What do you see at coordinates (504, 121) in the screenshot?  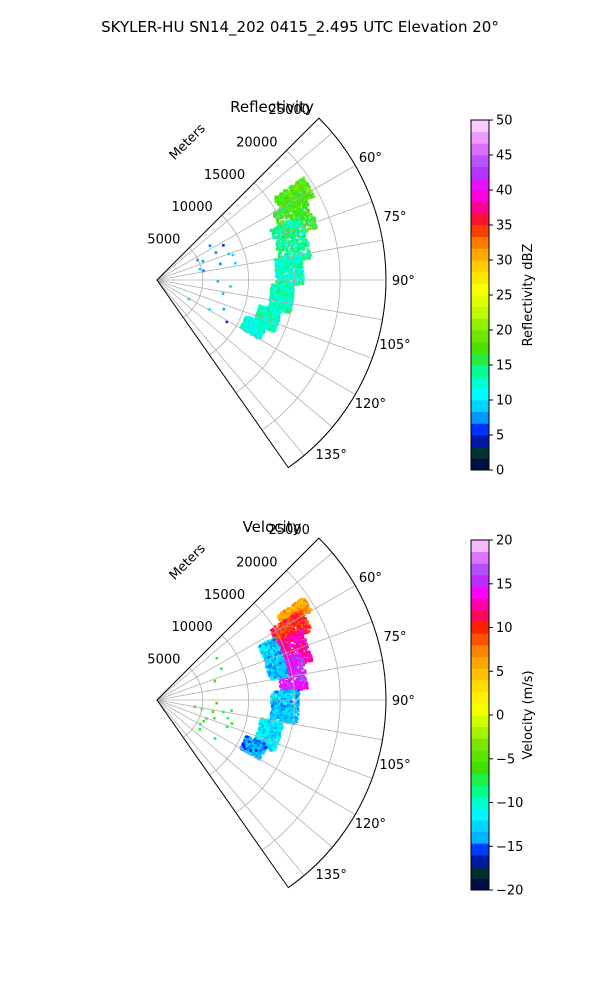 I see `colorbar-tick-label: 50` at bounding box center [504, 121].